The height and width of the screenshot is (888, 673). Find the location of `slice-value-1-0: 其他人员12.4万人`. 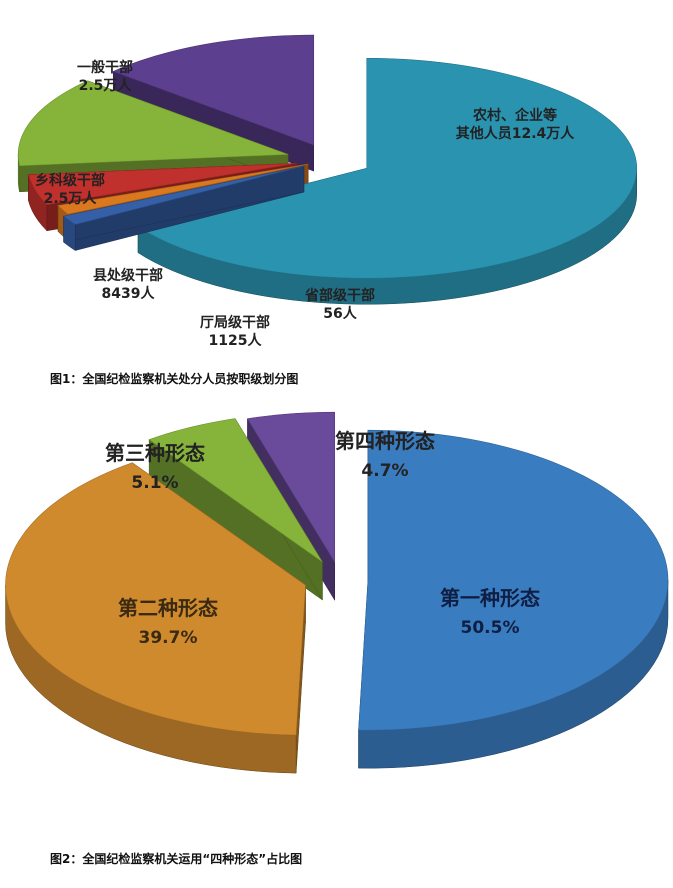

slice-value-1-0: 其他人员12.4万人 is located at coordinates (516, 133).